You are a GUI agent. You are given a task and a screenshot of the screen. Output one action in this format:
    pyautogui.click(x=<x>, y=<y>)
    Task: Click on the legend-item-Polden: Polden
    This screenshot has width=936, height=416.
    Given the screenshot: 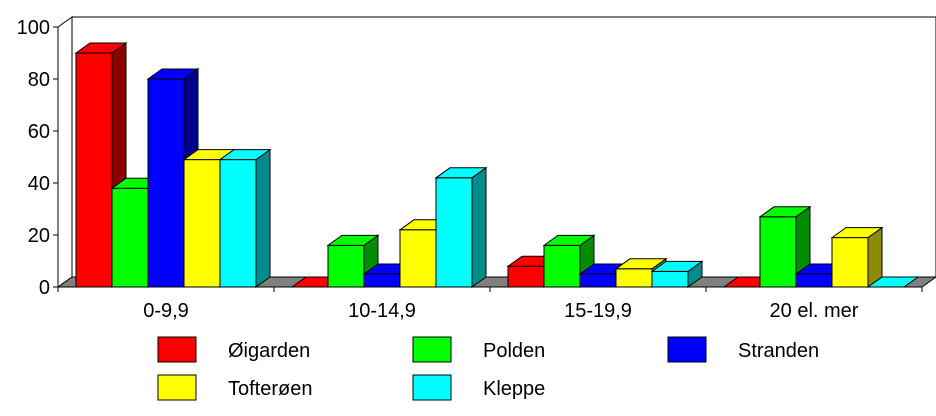 What is the action you would take?
    pyautogui.click(x=478, y=349)
    